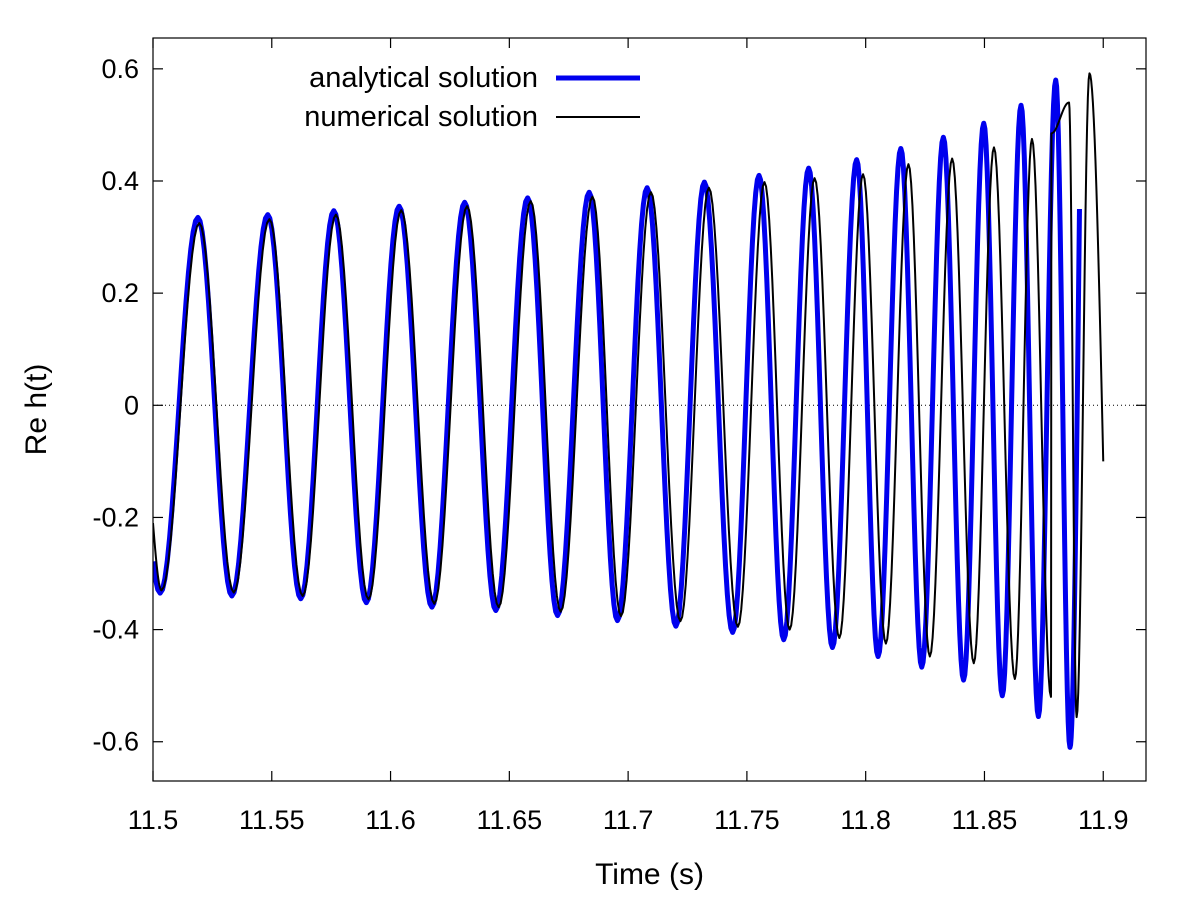 This screenshot has height=900, width=1200. Describe the element at coordinates (423, 78) in the screenshot. I see `legend-label-analytical: analytical solution` at that location.